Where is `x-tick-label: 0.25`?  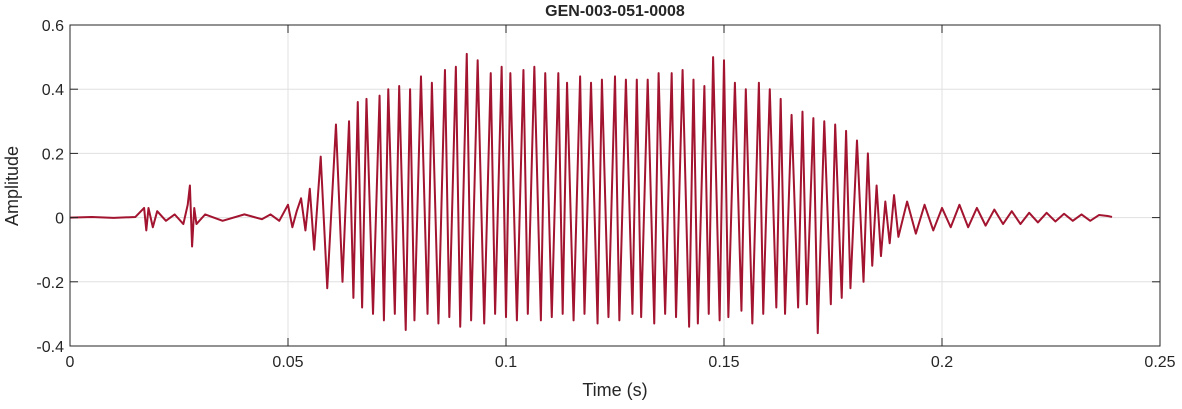
x-tick-label: 0.25 is located at coordinates (1159, 362).